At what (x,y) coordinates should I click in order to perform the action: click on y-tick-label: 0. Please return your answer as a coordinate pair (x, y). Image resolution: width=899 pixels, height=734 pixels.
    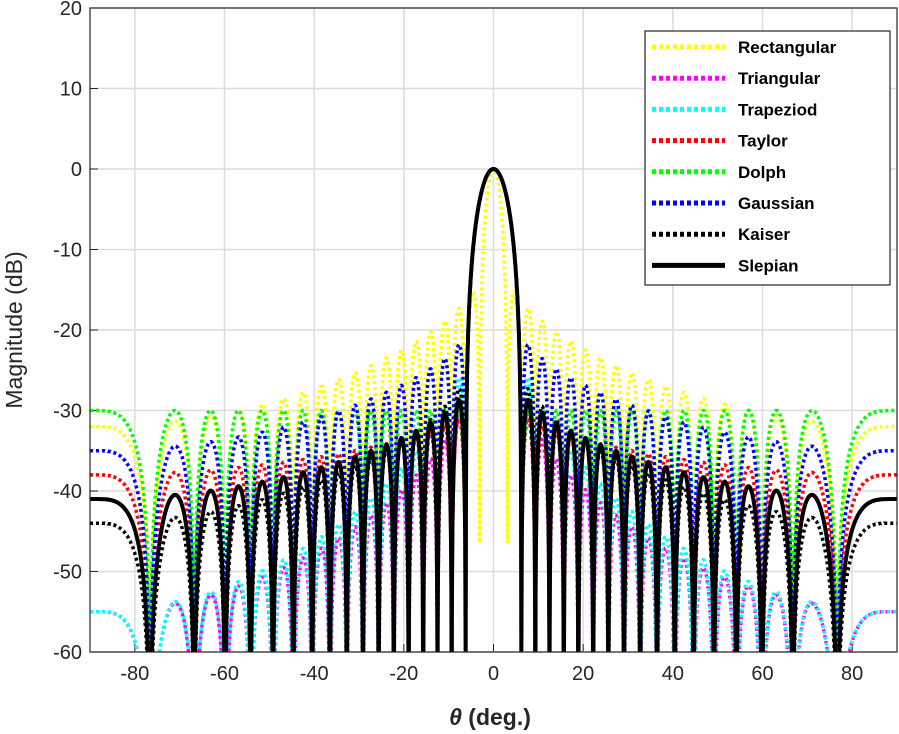
    Looking at the image, I should click on (76, 170).